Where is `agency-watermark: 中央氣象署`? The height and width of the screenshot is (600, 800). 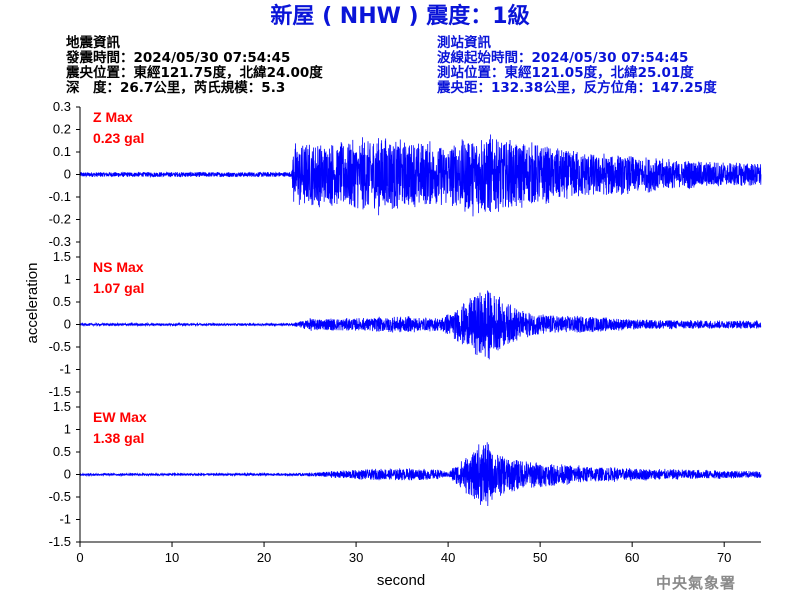
agency-watermark: 中央氣象署 is located at coordinates (696, 583).